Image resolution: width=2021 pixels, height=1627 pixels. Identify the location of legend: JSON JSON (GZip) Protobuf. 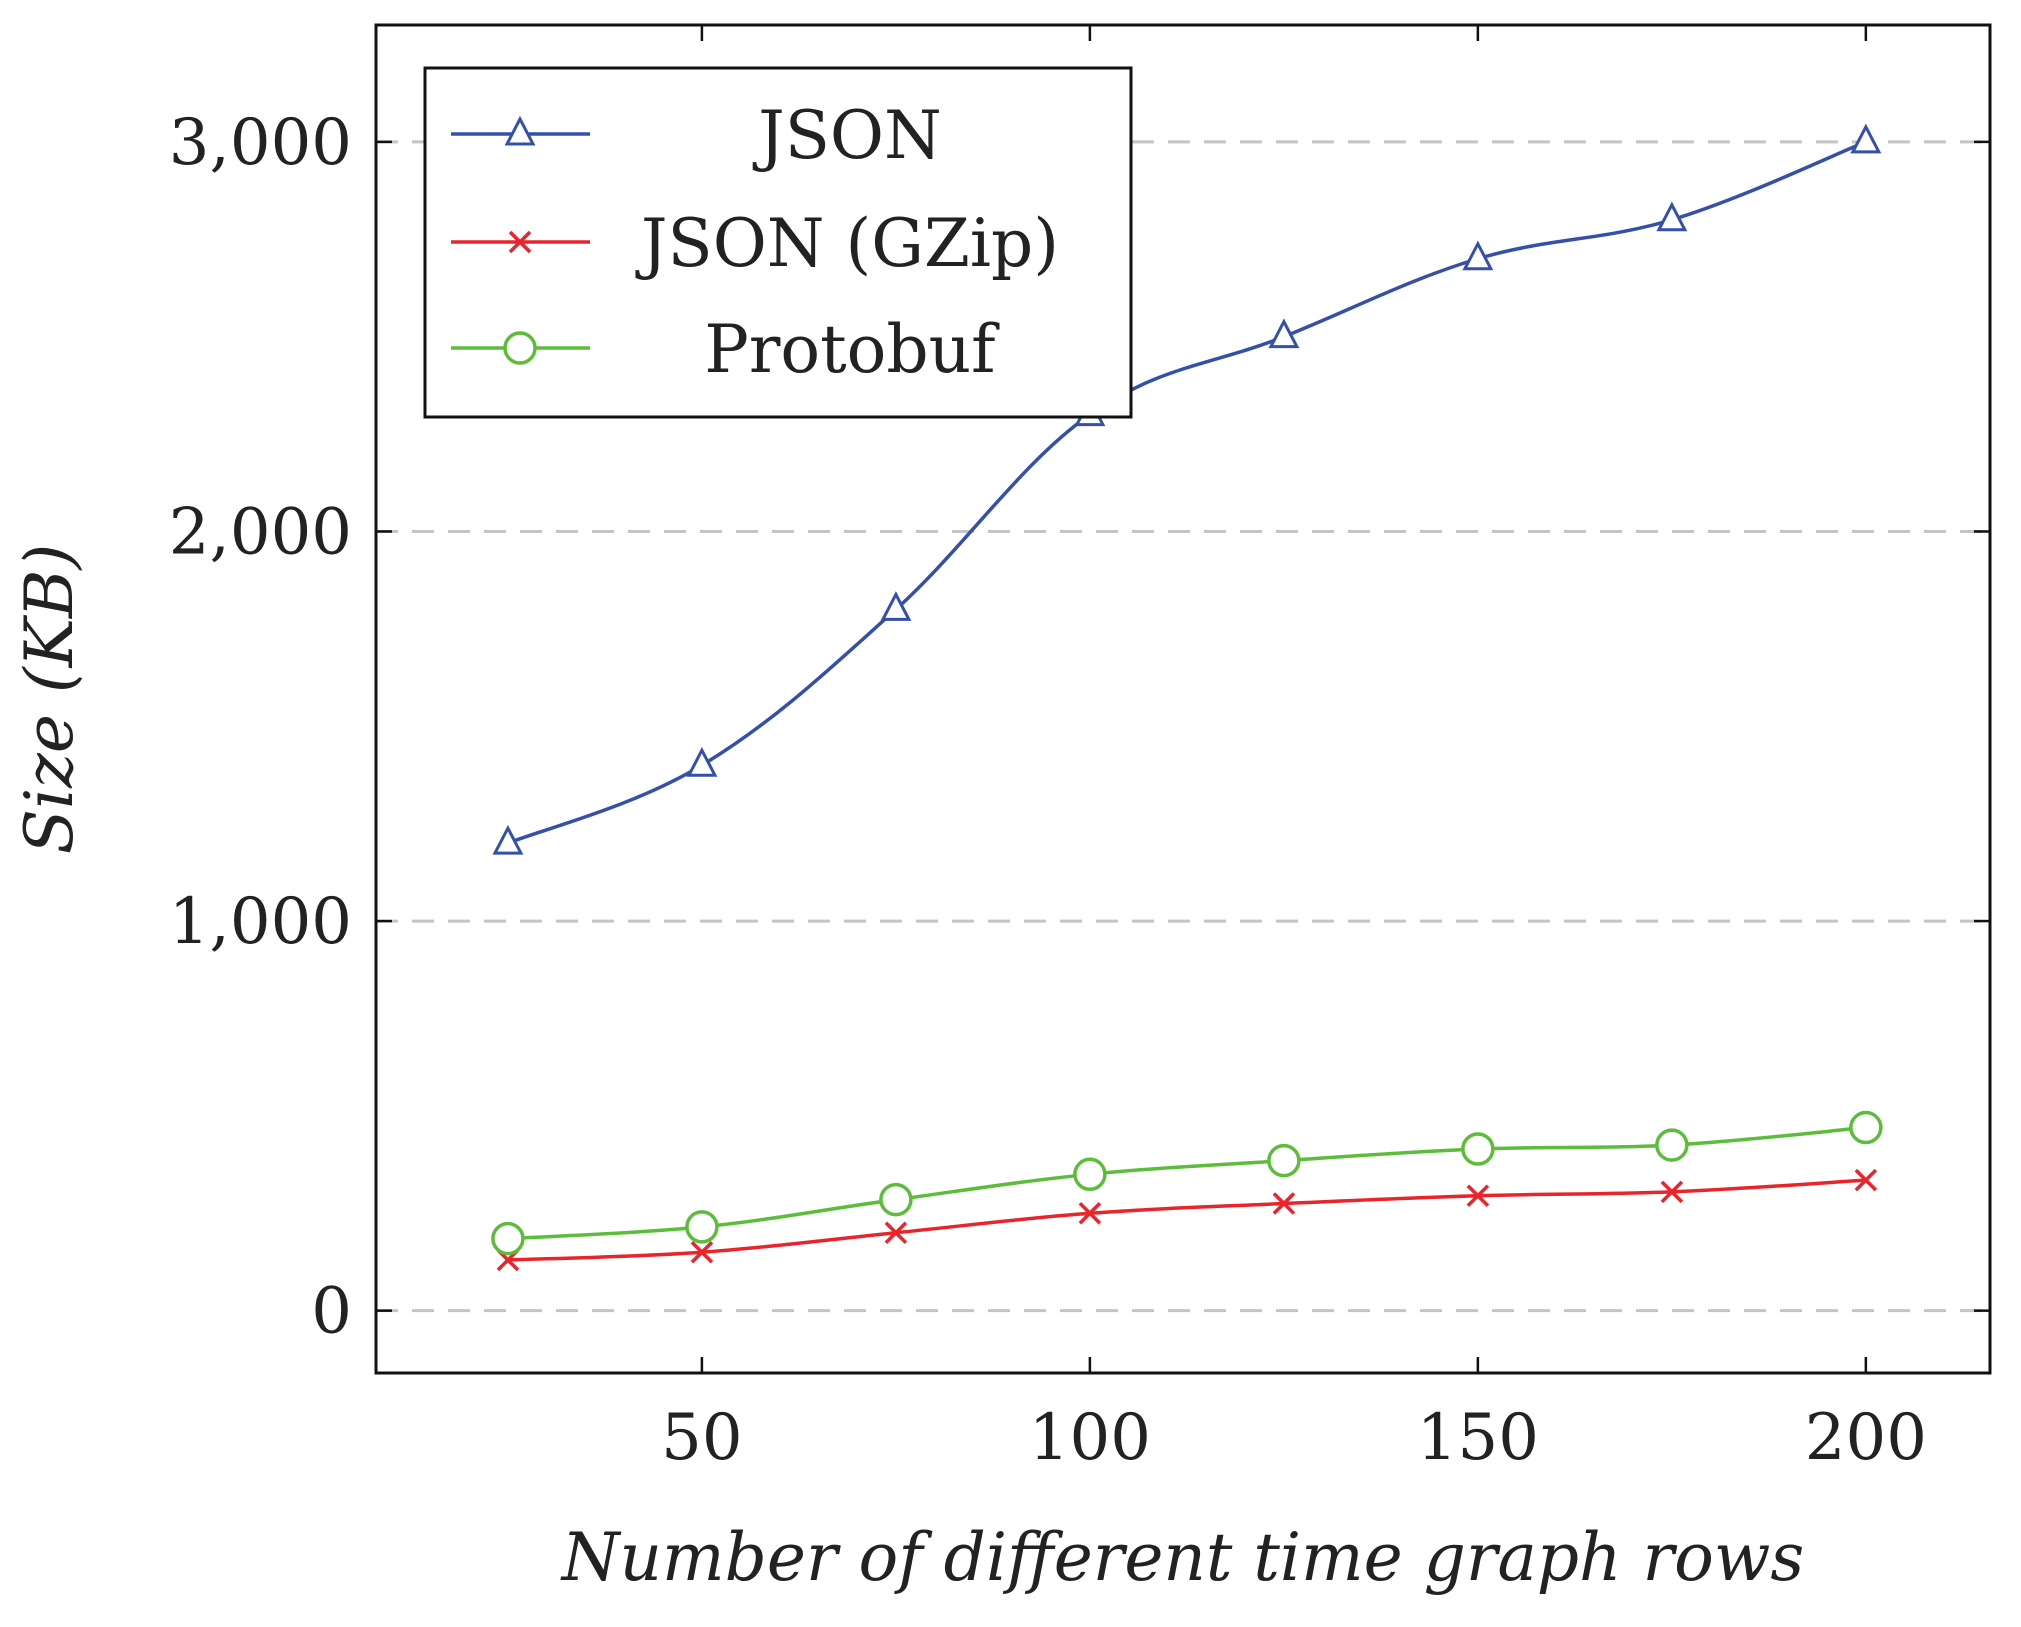
(778, 242).